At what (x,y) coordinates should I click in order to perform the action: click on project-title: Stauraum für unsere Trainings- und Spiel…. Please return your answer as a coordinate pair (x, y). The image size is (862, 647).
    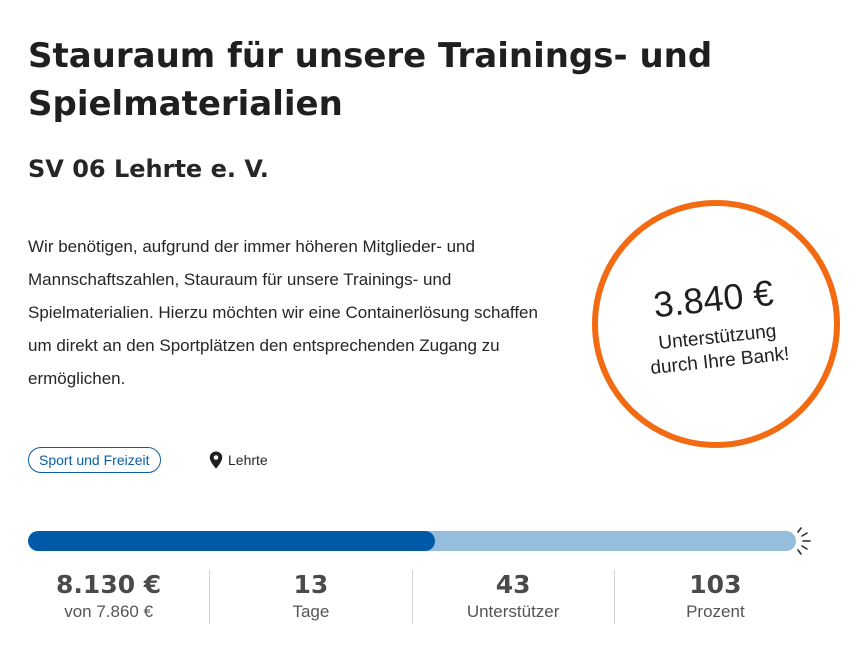
    Looking at the image, I should click on (370, 80).